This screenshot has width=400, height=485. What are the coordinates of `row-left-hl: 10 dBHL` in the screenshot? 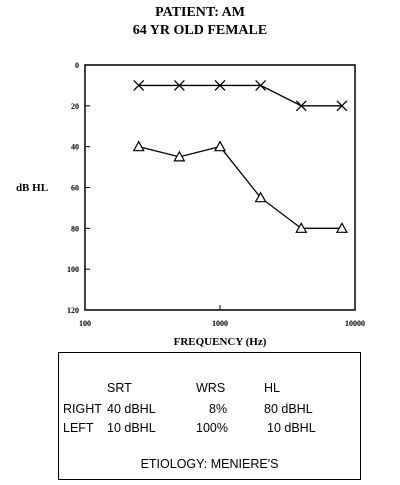 It's located at (291, 428).